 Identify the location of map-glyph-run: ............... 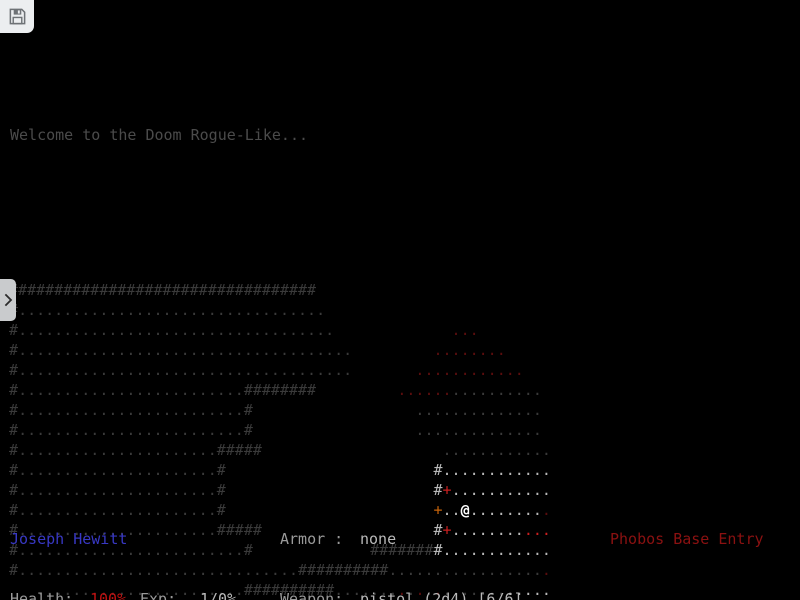
(487, 430).